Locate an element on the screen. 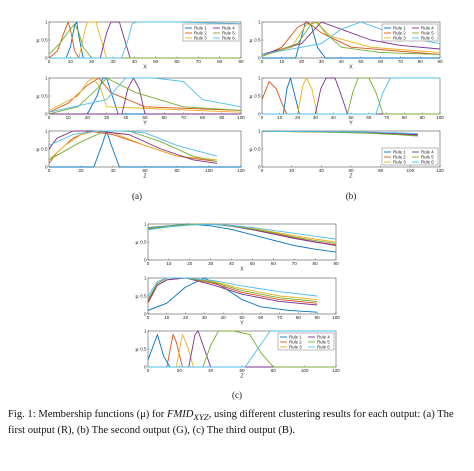  x-tick-label: 120 is located at coordinates (336, 370).